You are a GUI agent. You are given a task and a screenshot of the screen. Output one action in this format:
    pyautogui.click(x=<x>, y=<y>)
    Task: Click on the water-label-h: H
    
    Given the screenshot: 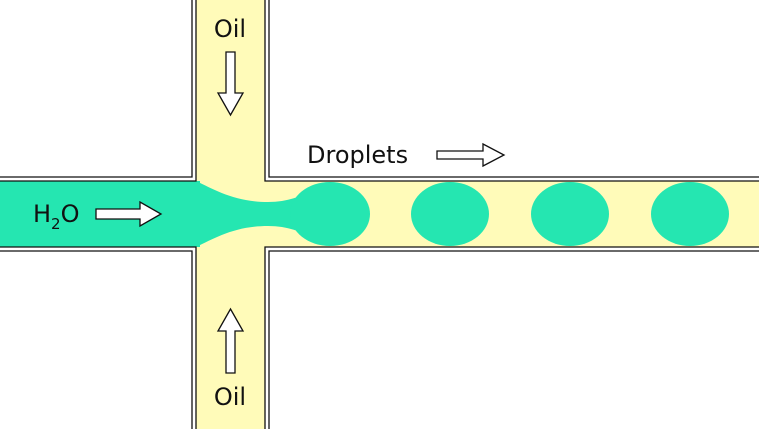 What is the action you would take?
    pyautogui.click(x=42, y=214)
    